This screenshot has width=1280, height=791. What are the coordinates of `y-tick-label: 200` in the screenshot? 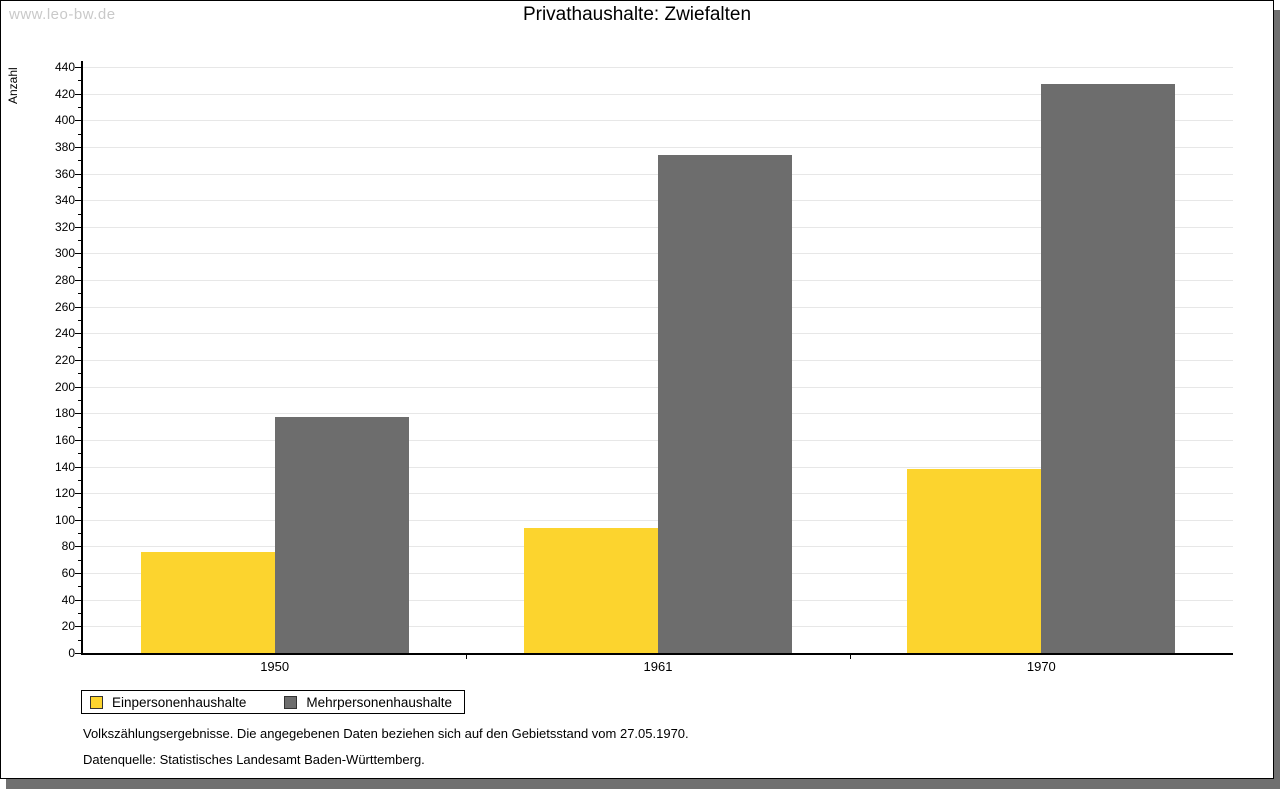 It's located at (64, 386).